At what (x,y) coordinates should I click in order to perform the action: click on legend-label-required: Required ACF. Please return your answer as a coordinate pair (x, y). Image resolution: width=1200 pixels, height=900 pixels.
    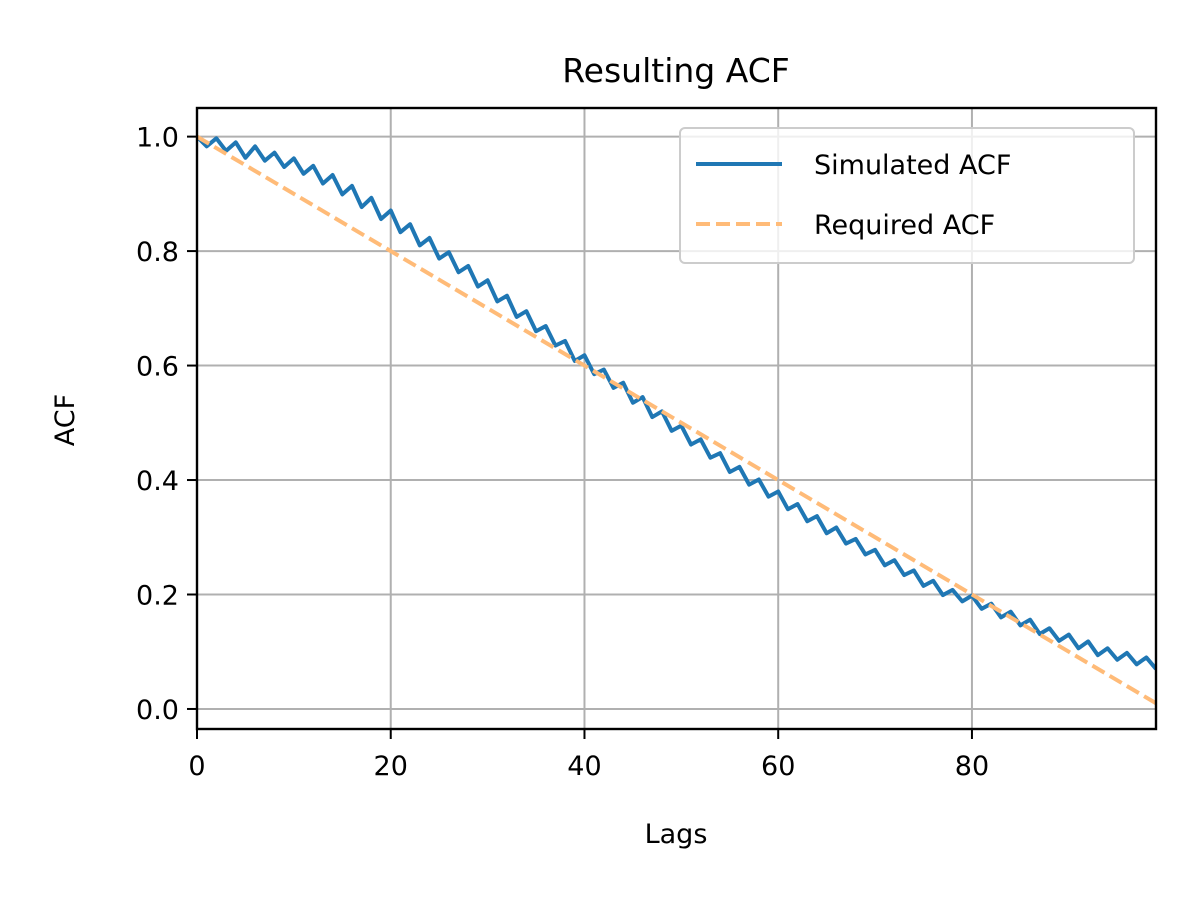
    Looking at the image, I should click on (904, 225).